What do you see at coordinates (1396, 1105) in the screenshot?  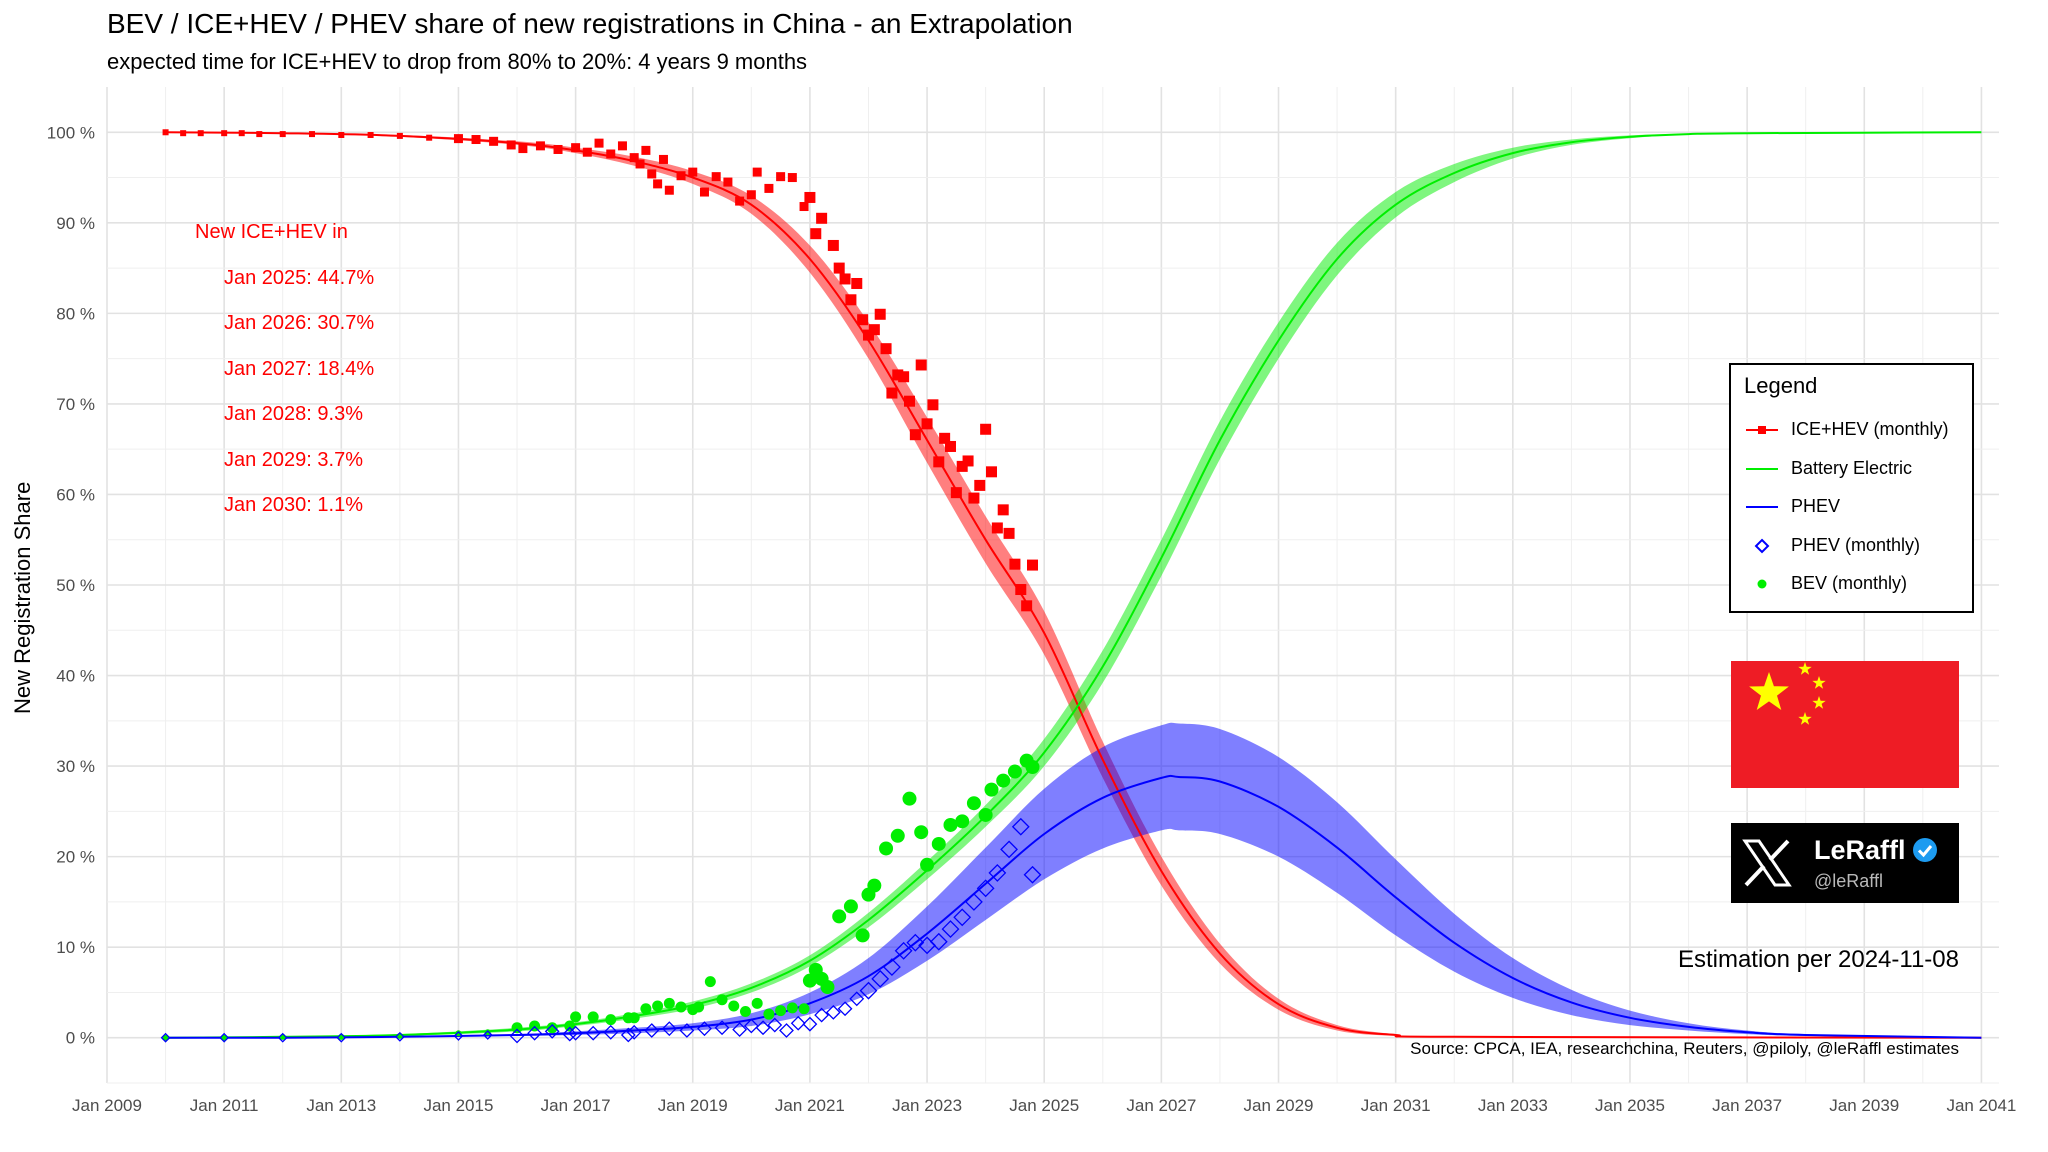 I see `x-tick-label: Jan 2031` at bounding box center [1396, 1105].